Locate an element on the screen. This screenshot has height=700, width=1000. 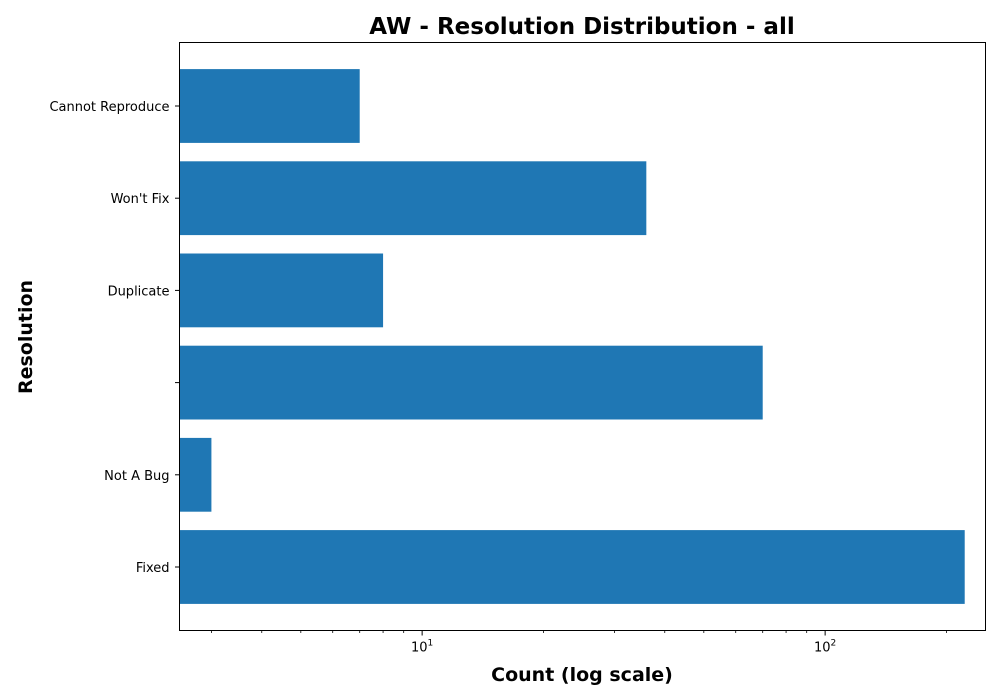
y-tick-label: Fixed is located at coordinates (153, 568).